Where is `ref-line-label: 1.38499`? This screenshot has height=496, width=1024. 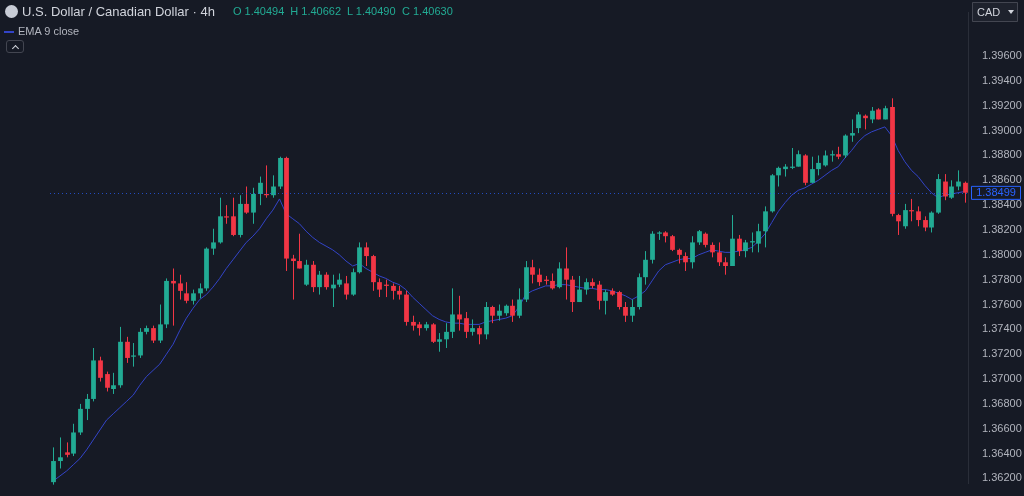
ref-line-label: 1.38499 is located at coordinates (996, 192).